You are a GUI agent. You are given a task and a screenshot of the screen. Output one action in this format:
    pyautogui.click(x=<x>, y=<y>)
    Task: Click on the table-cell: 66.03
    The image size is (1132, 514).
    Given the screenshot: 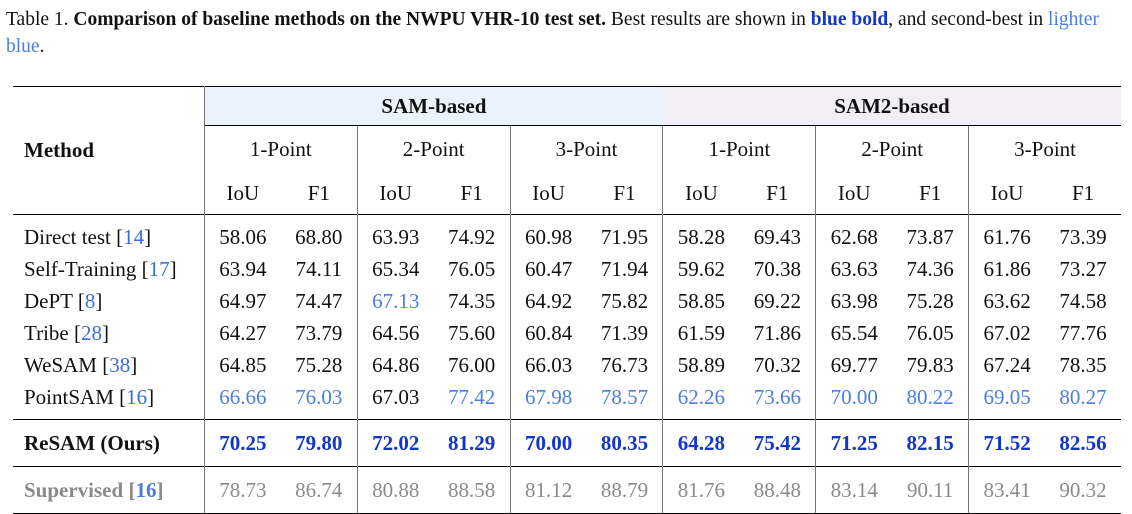 What is the action you would take?
    pyautogui.click(x=548, y=365)
    